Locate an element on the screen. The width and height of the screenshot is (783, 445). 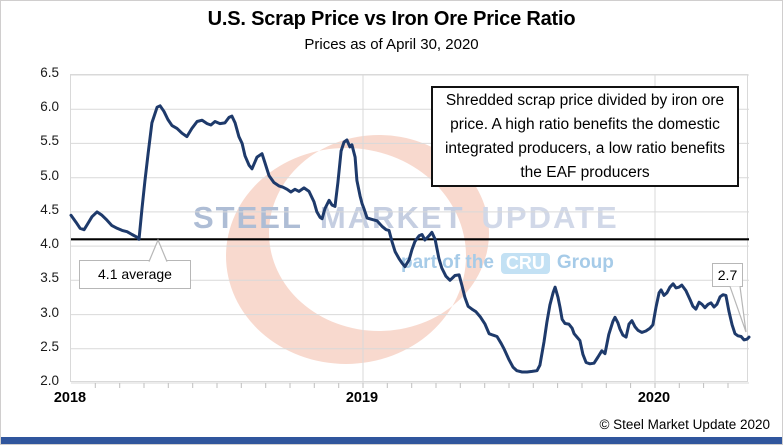
x-tick-label: 2020 is located at coordinates (654, 398).